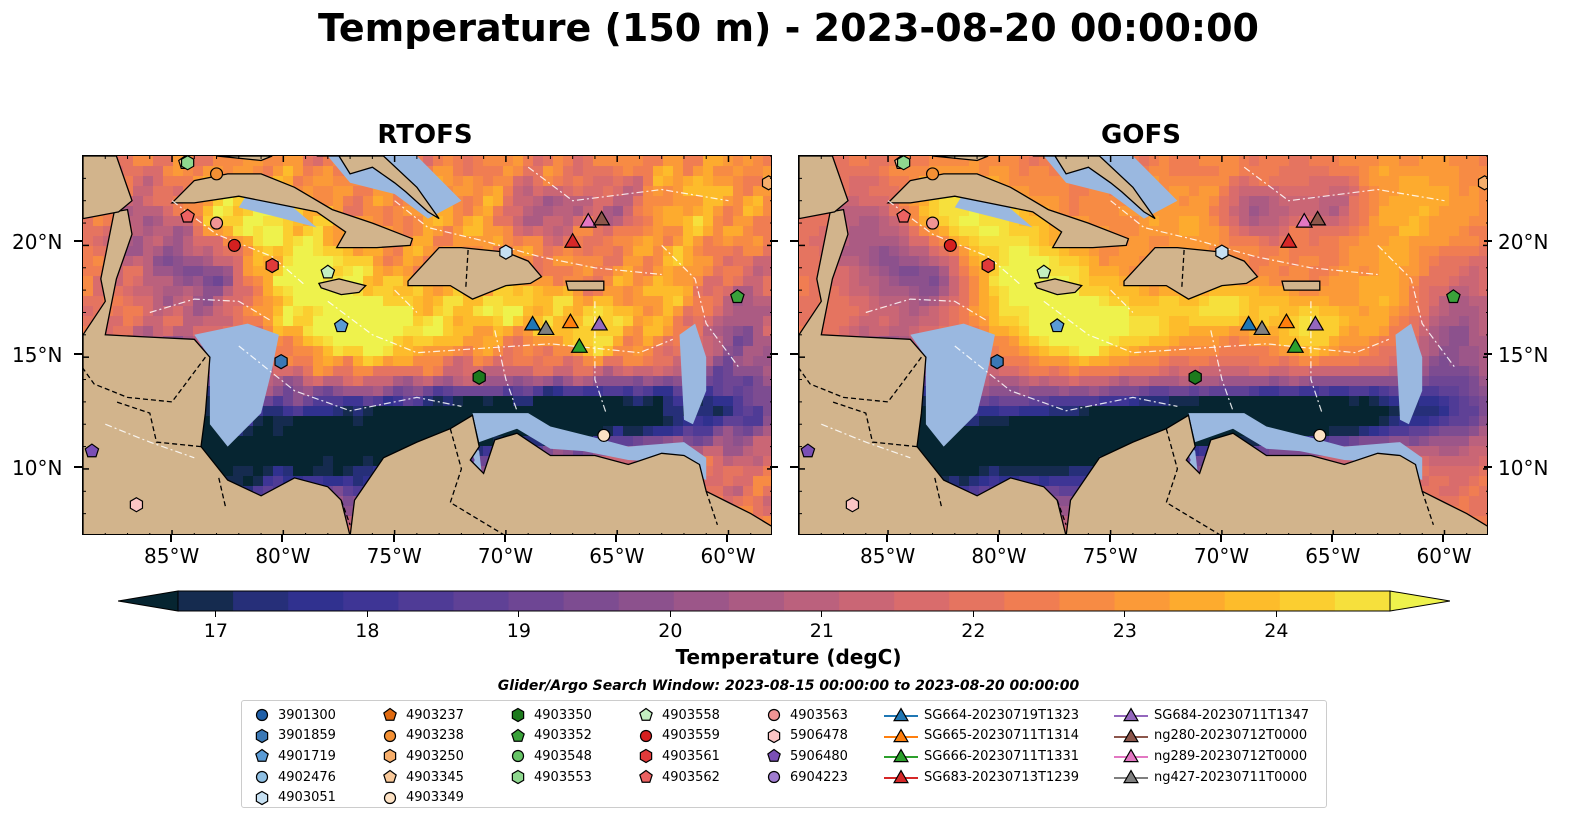 The height and width of the screenshot is (826, 1577). What do you see at coordinates (294, 777) in the screenshot?
I see `legend-item: 4902476` at bounding box center [294, 777].